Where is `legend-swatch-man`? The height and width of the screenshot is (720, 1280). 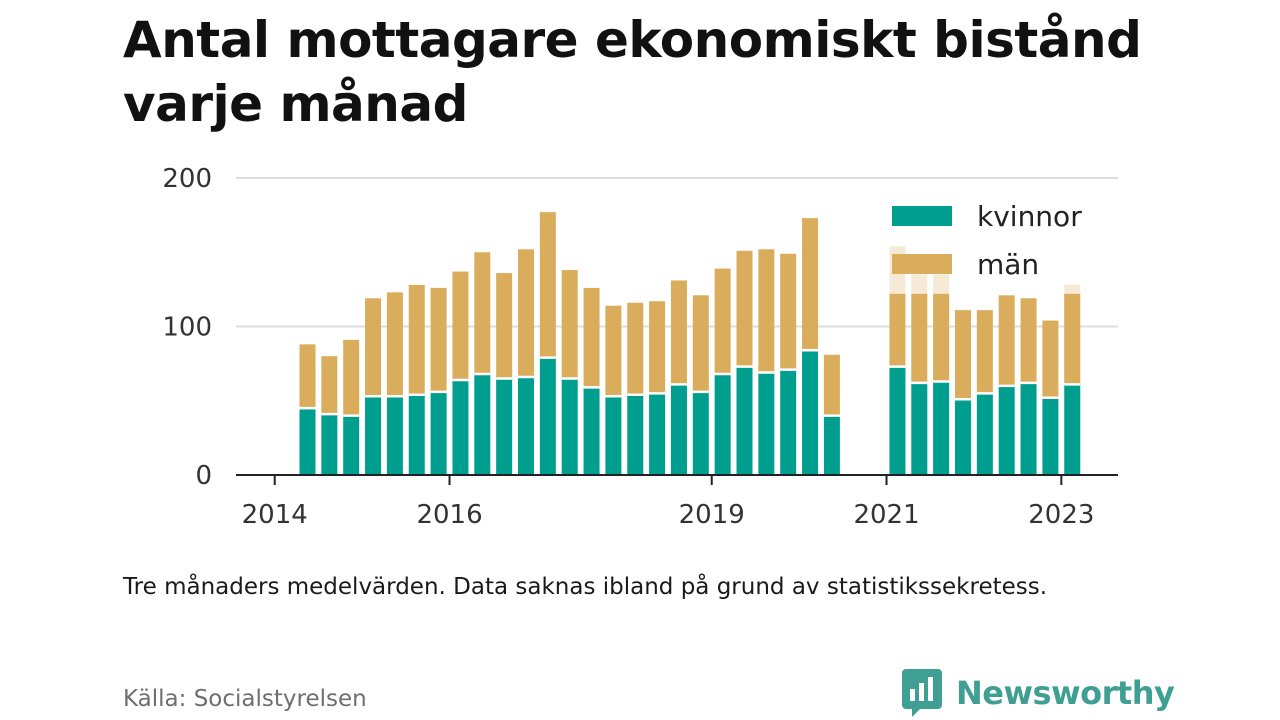
legend-swatch-man is located at coordinates (922, 264).